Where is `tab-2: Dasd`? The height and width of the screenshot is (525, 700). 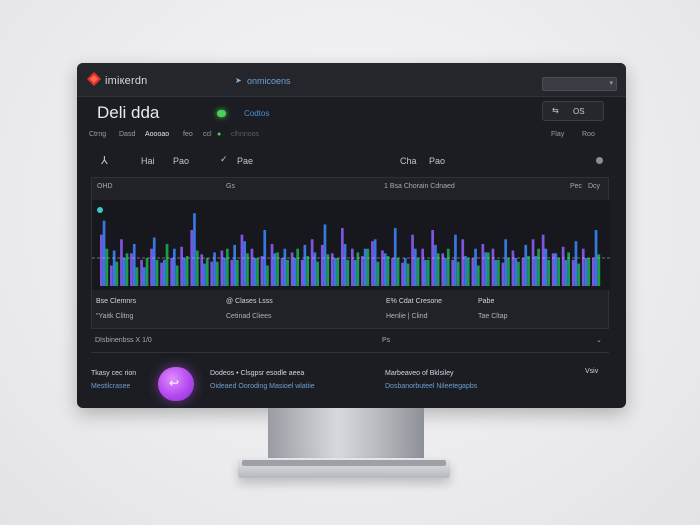 tab-2: Dasd is located at coordinates (127, 134).